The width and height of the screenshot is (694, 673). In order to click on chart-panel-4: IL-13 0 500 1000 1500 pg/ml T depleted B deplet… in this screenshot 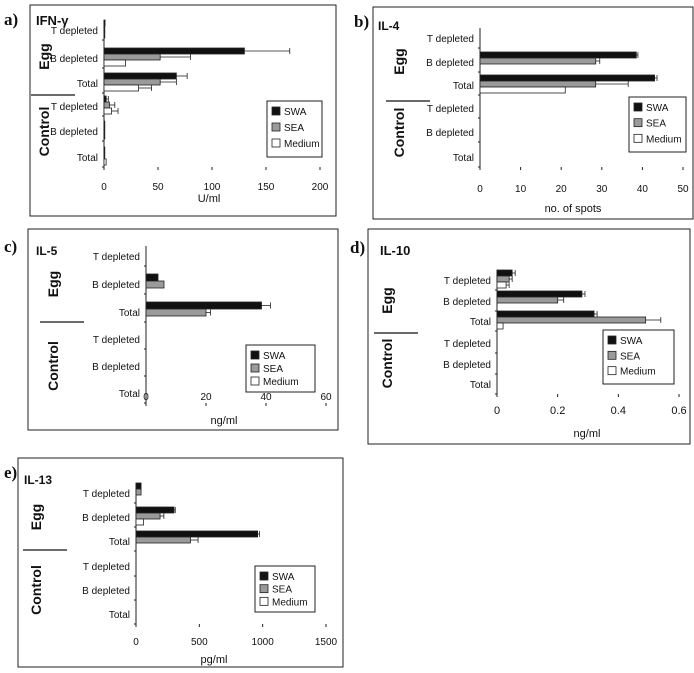, I will do `click(180, 562)`.